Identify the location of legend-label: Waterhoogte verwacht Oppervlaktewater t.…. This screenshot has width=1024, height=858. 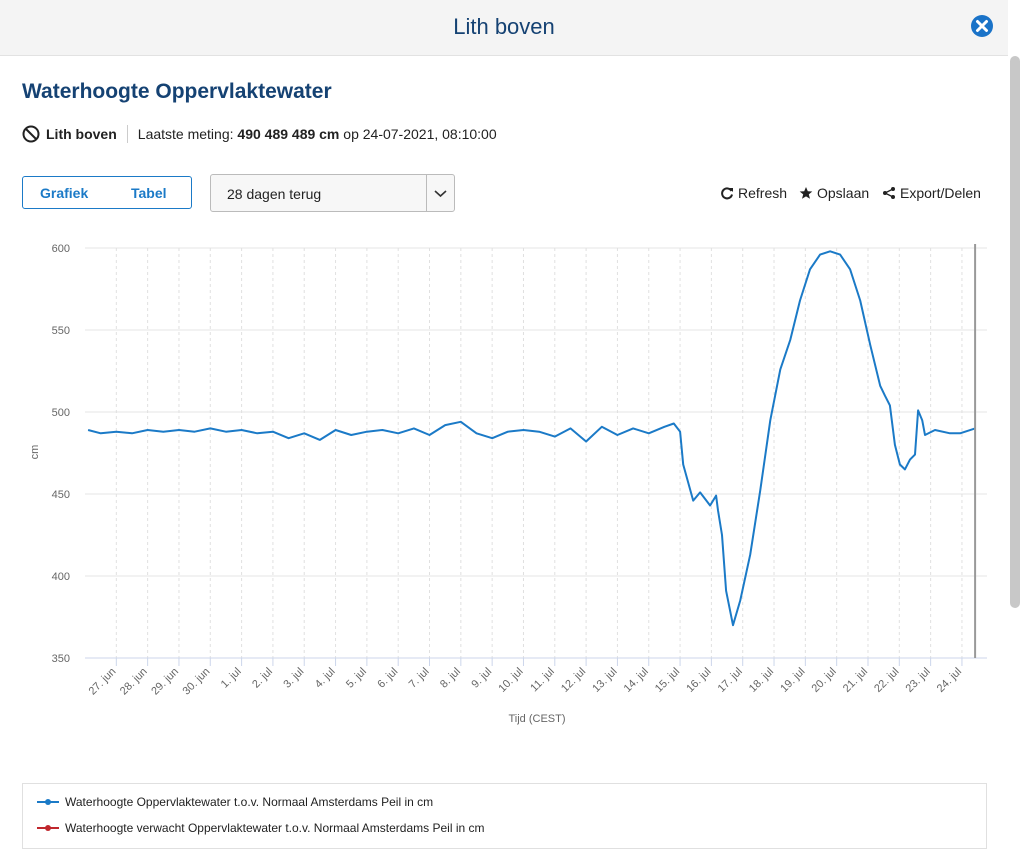
(275, 828).